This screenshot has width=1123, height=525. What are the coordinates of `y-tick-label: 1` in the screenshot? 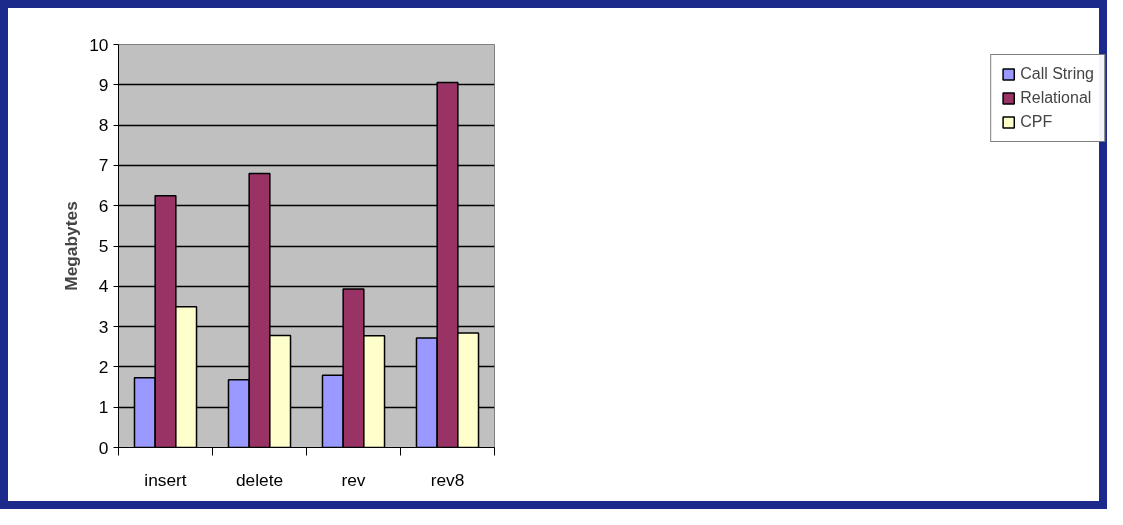 It's located at (103, 407).